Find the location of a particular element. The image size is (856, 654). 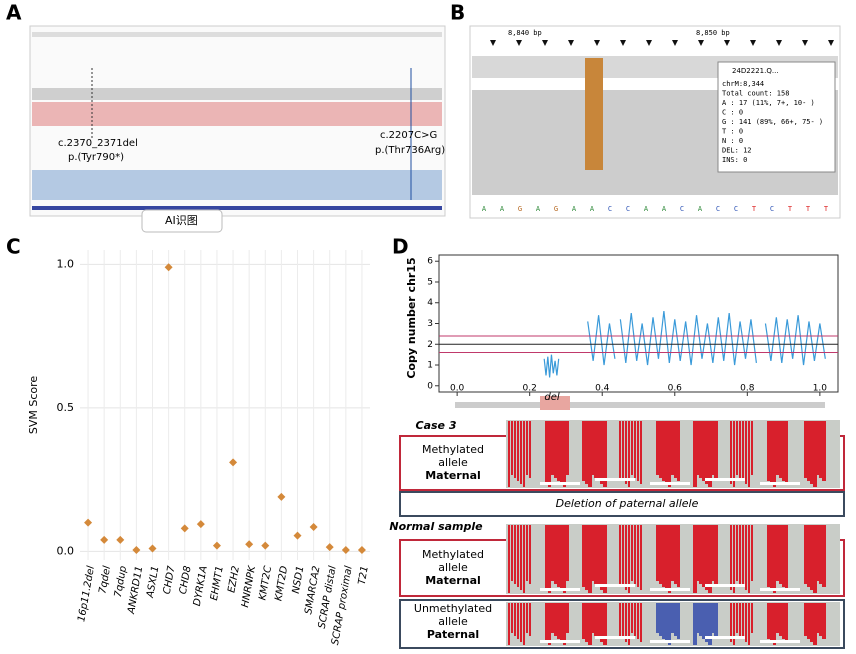

ai-button is located at coordinates (182, 221).